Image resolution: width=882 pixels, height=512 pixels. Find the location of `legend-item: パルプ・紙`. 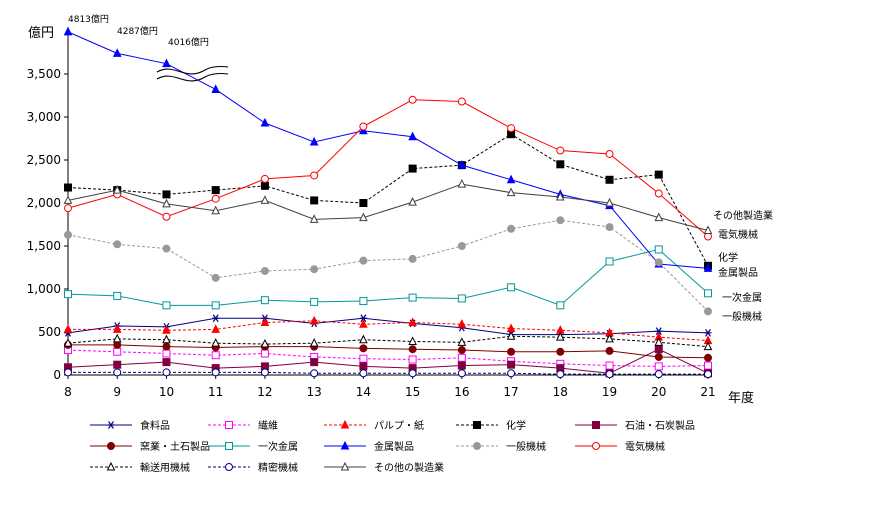

legend-item: パルプ・紙 is located at coordinates (374, 425).